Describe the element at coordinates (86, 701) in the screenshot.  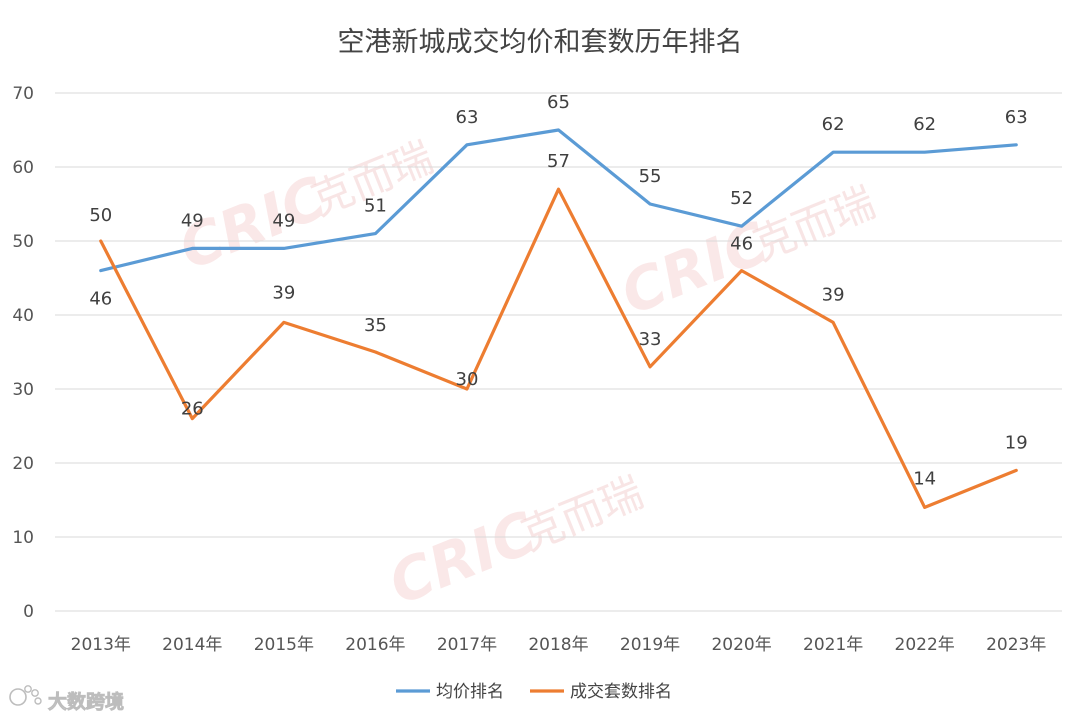
I see `source-logo-text: 大数跨境` at that location.